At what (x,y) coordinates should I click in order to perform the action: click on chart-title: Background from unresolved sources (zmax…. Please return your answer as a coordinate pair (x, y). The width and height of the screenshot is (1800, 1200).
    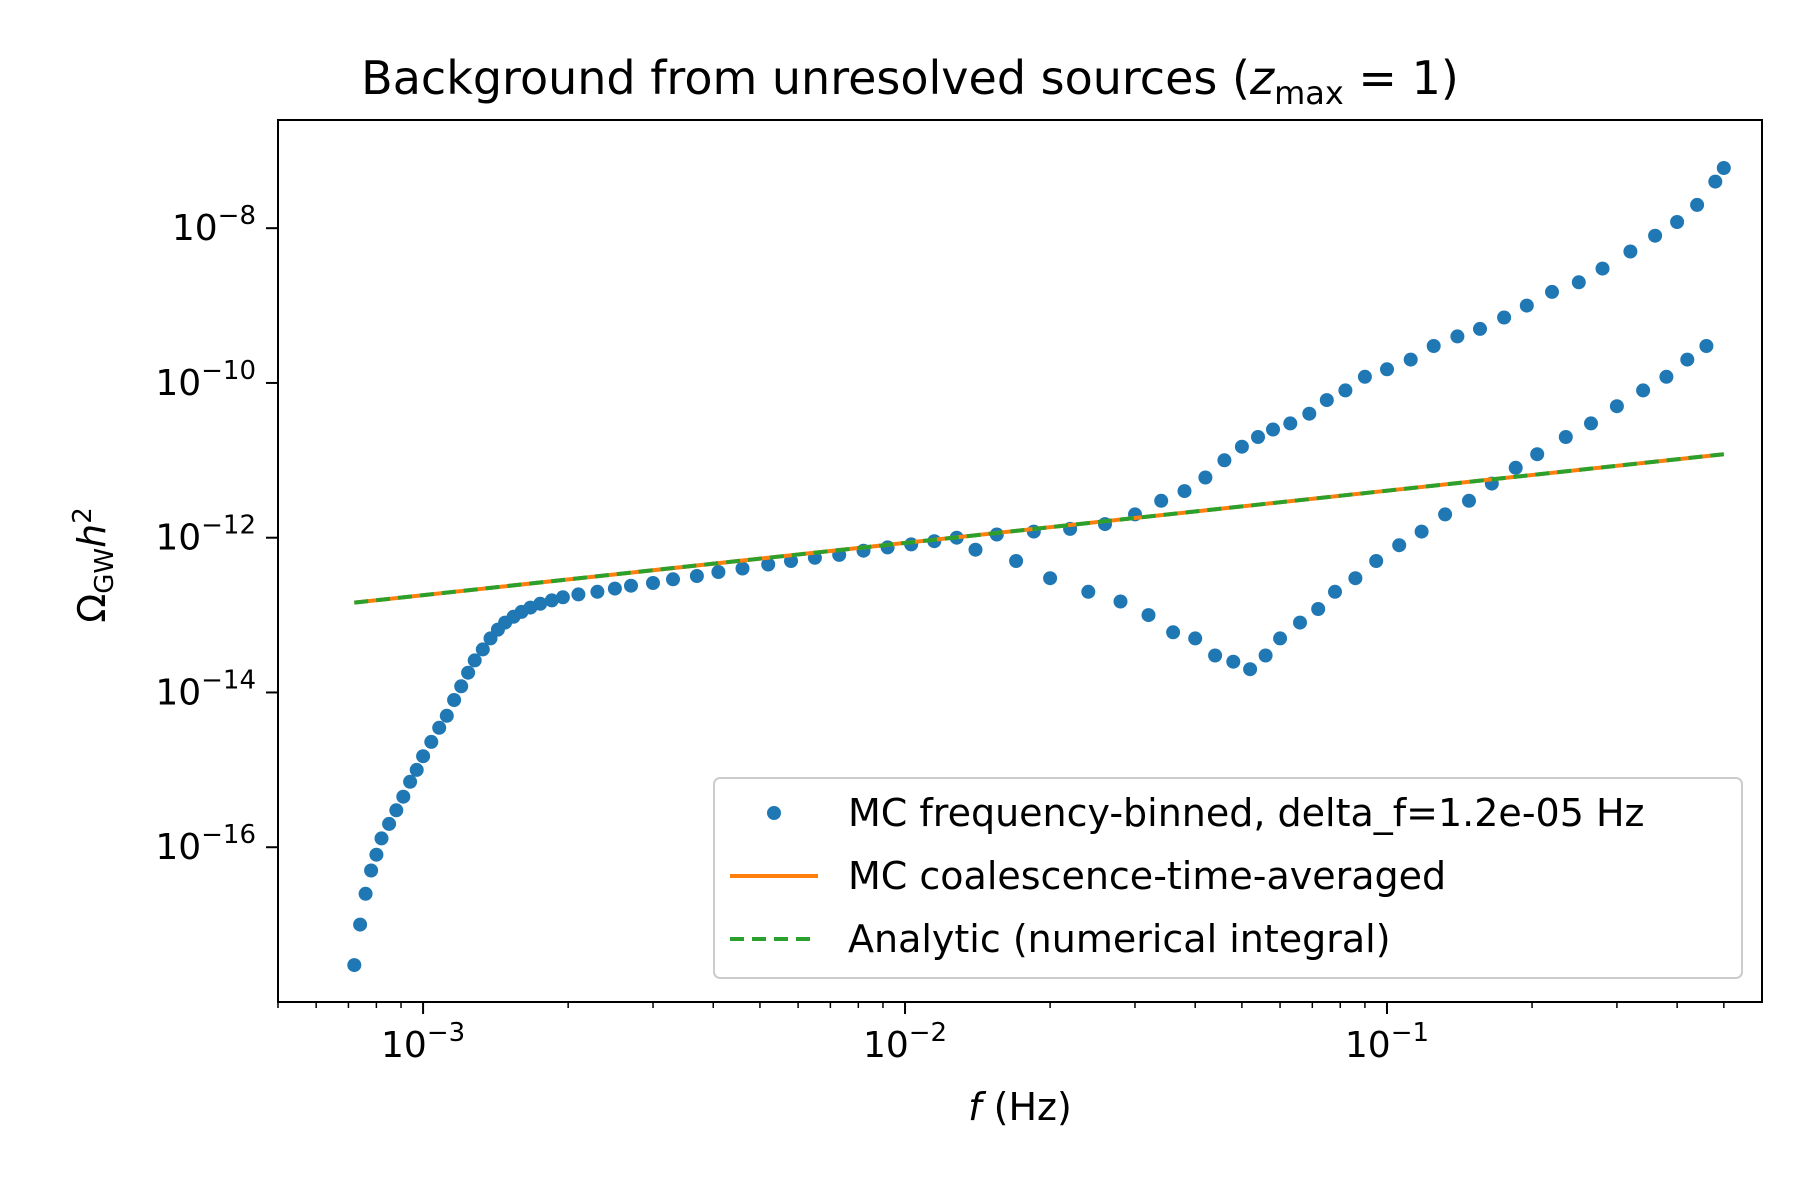
    Looking at the image, I should click on (910, 81).